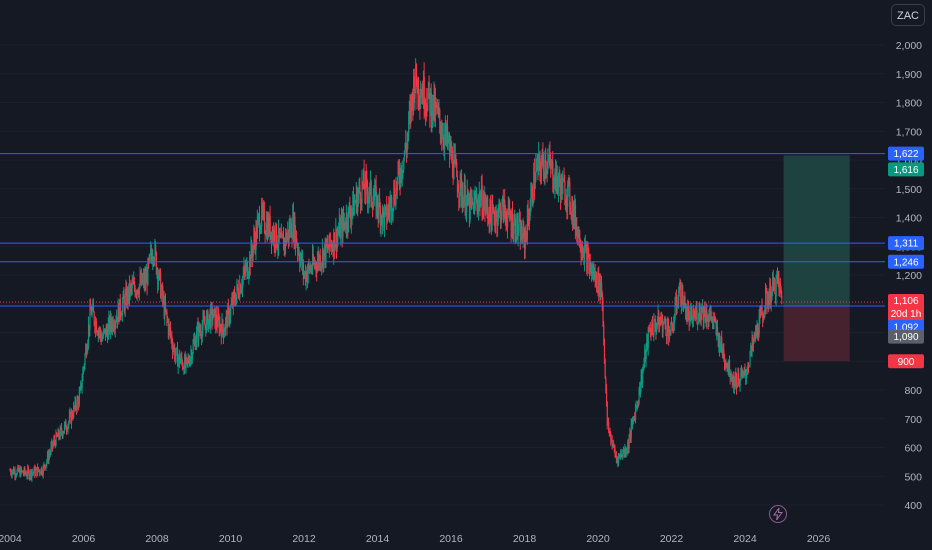 This screenshot has width=932, height=550. I want to click on y-tick-label: 500, so click(913, 477).